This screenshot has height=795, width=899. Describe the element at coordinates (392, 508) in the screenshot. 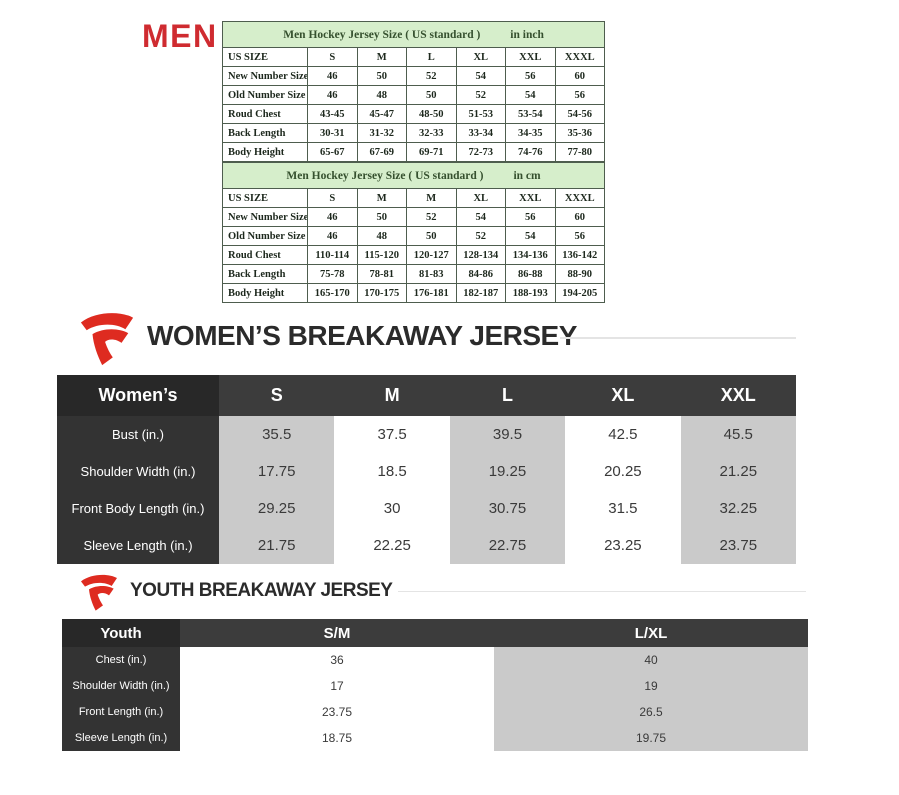

I see `value-cell: 30` at that location.